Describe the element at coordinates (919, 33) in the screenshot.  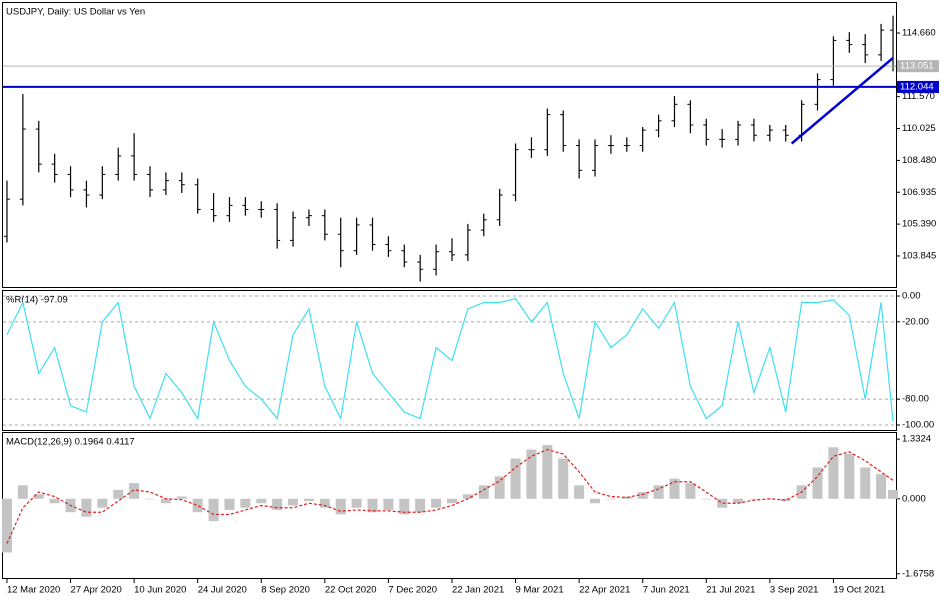
I see `y-tick-label: 114.660` at that location.